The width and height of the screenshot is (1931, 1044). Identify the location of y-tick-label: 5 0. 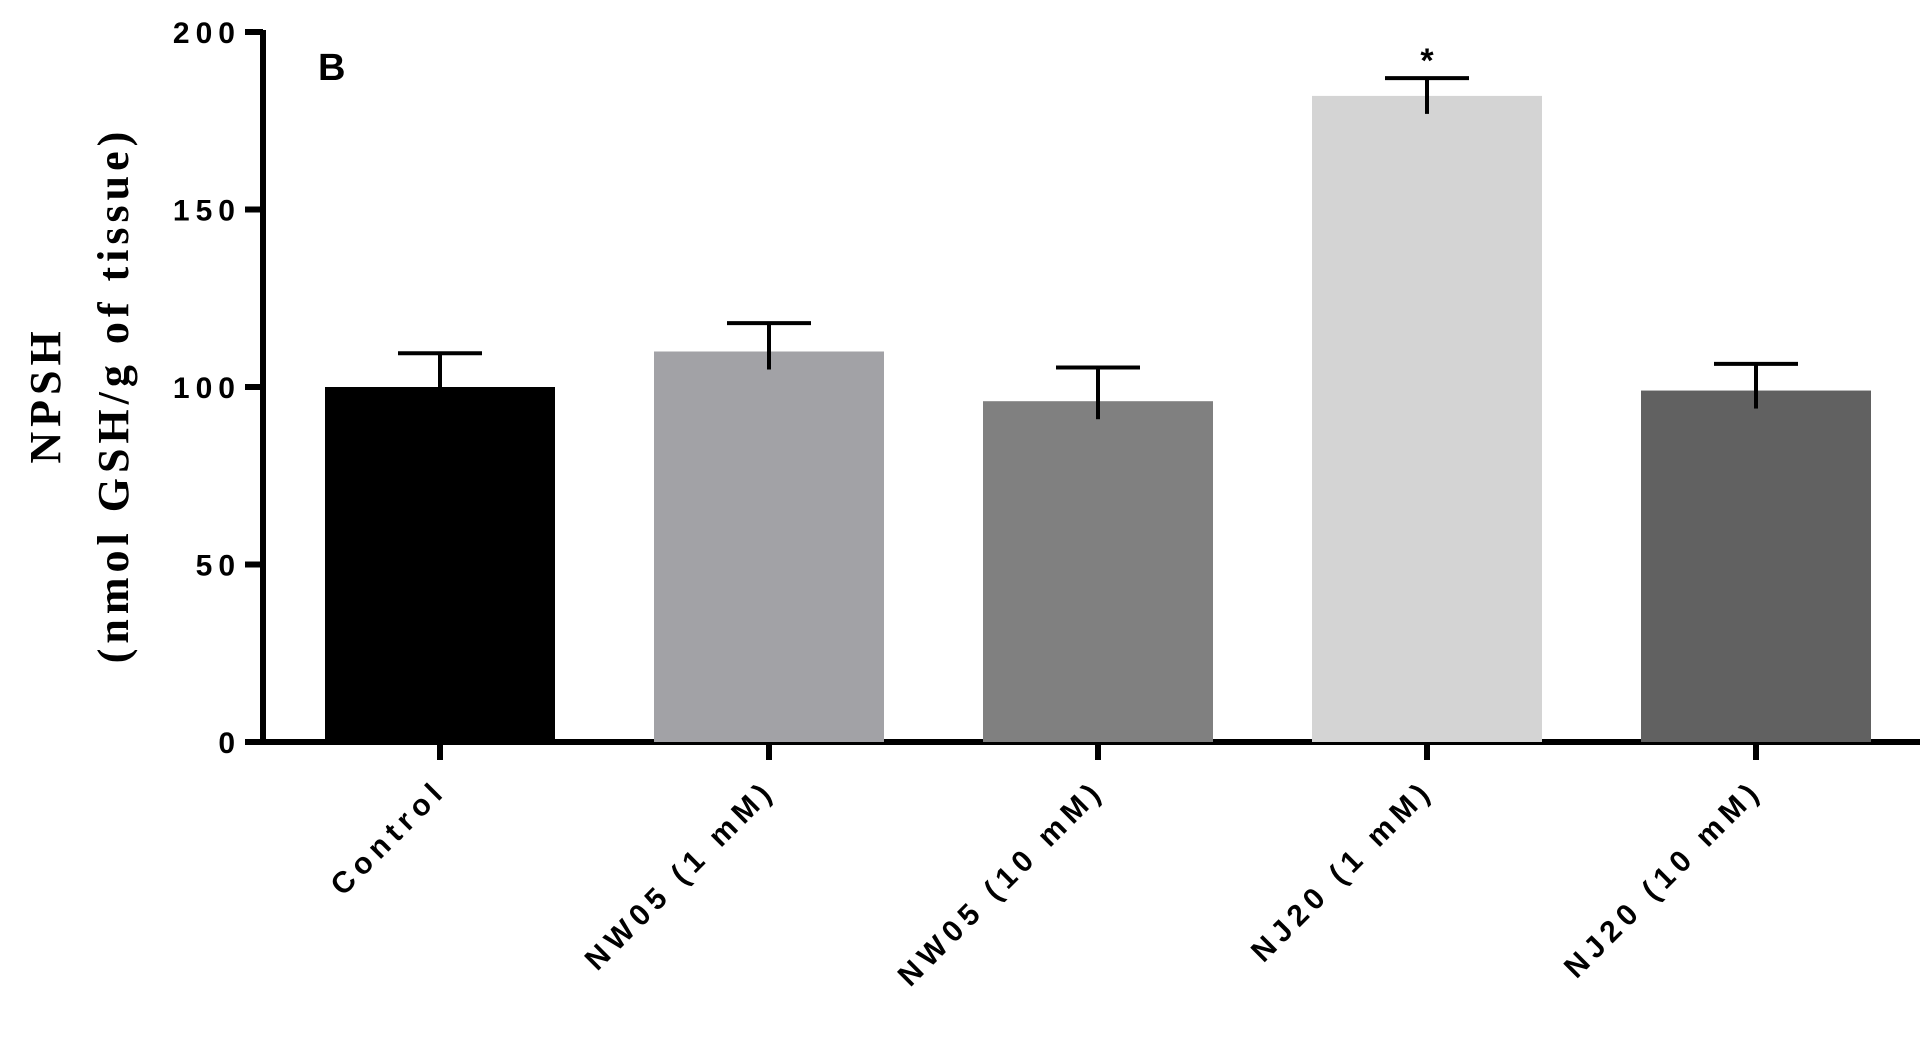
(215, 566).